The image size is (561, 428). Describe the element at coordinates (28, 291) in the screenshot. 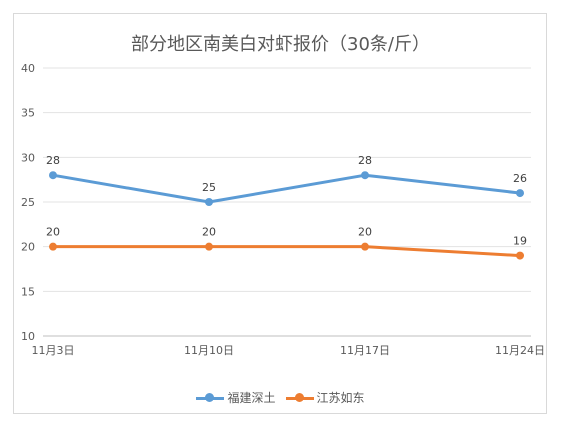

I see `y-tick-label: 15` at that location.